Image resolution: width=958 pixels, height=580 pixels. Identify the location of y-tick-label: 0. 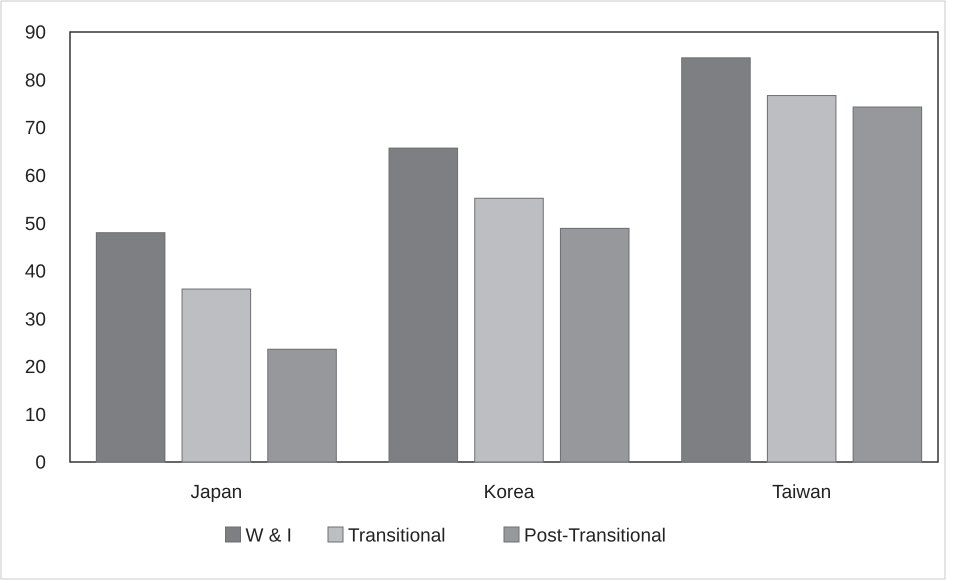
(40, 463).